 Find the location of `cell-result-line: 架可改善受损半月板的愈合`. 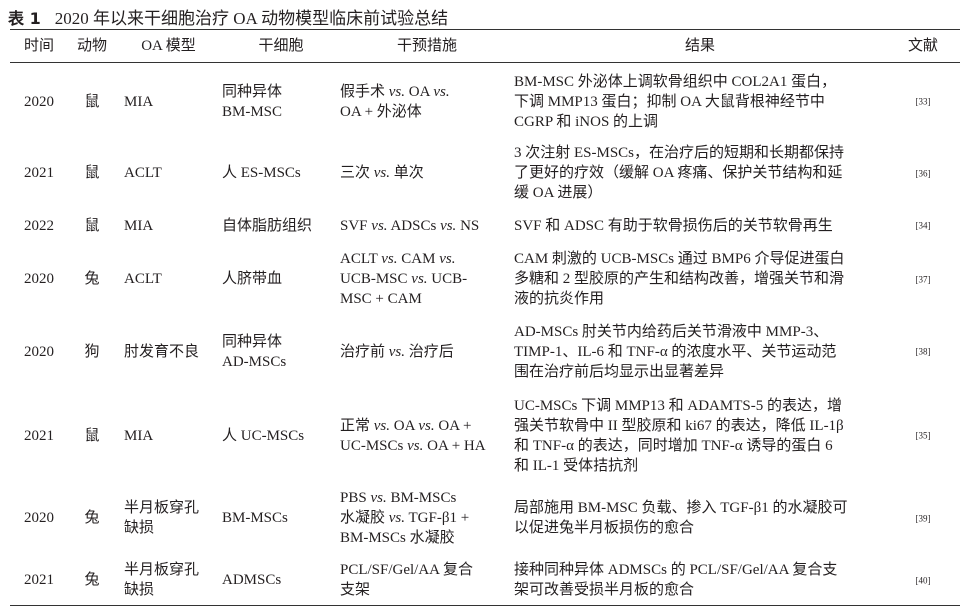

cell-result-line: 架可改善受损半月板的愈合 is located at coordinates (604, 590).